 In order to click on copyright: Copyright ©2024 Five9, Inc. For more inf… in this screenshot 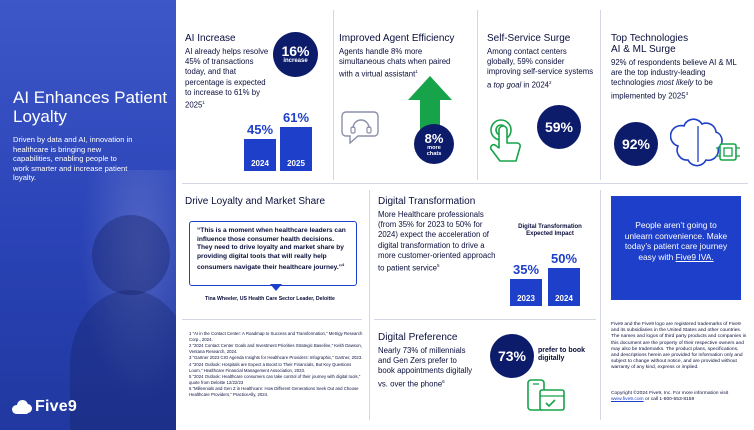, I will do `click(670, 397)`.